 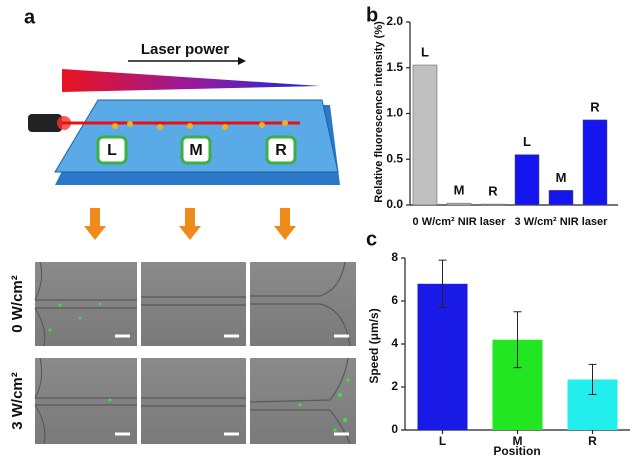 I want to click on down-arrows, so click(x=190, y=224).